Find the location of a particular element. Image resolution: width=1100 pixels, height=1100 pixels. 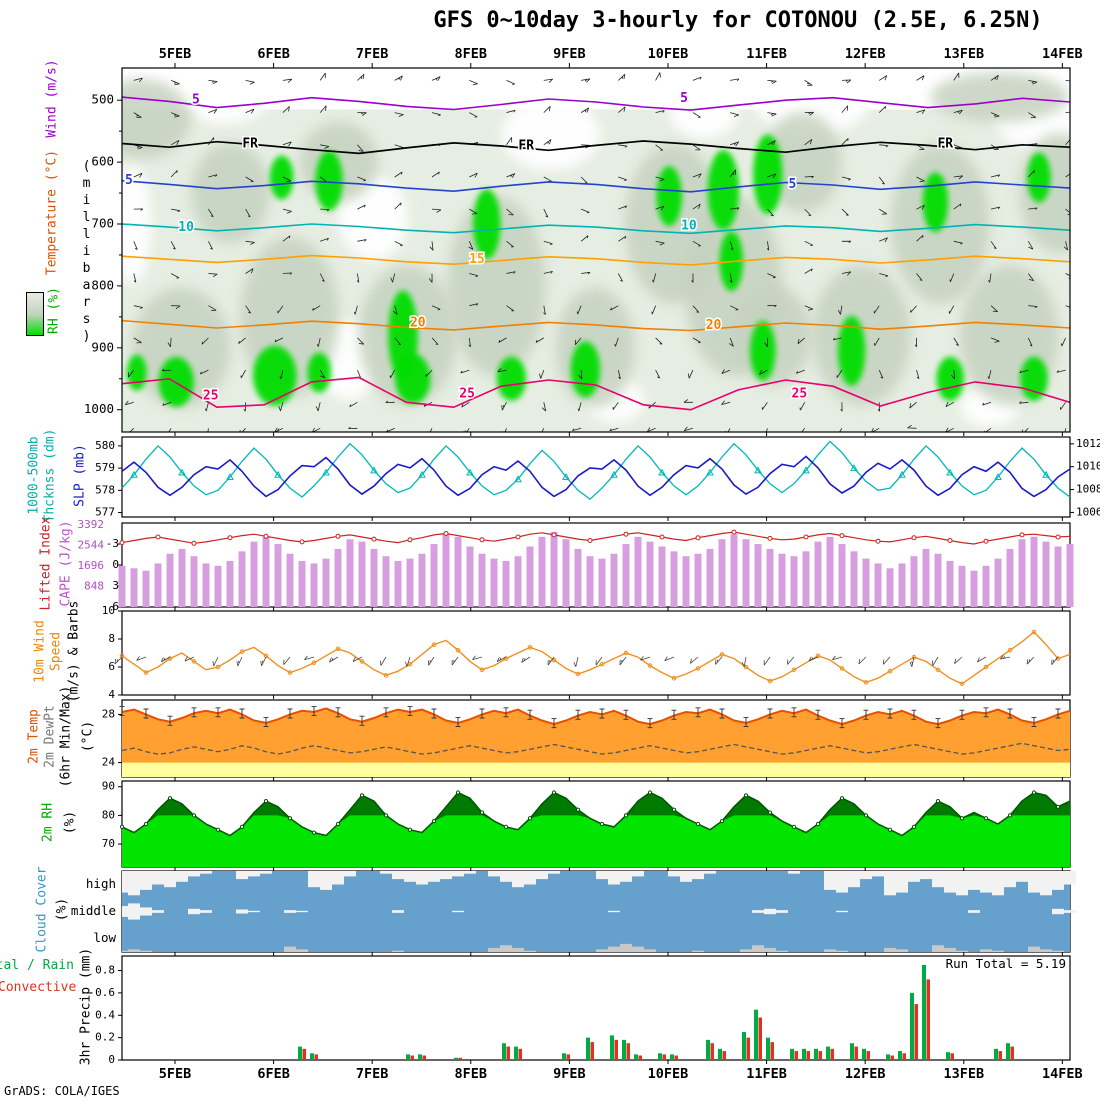

label-2m-temp: 2m Temp is located at coordinates (34, 736).